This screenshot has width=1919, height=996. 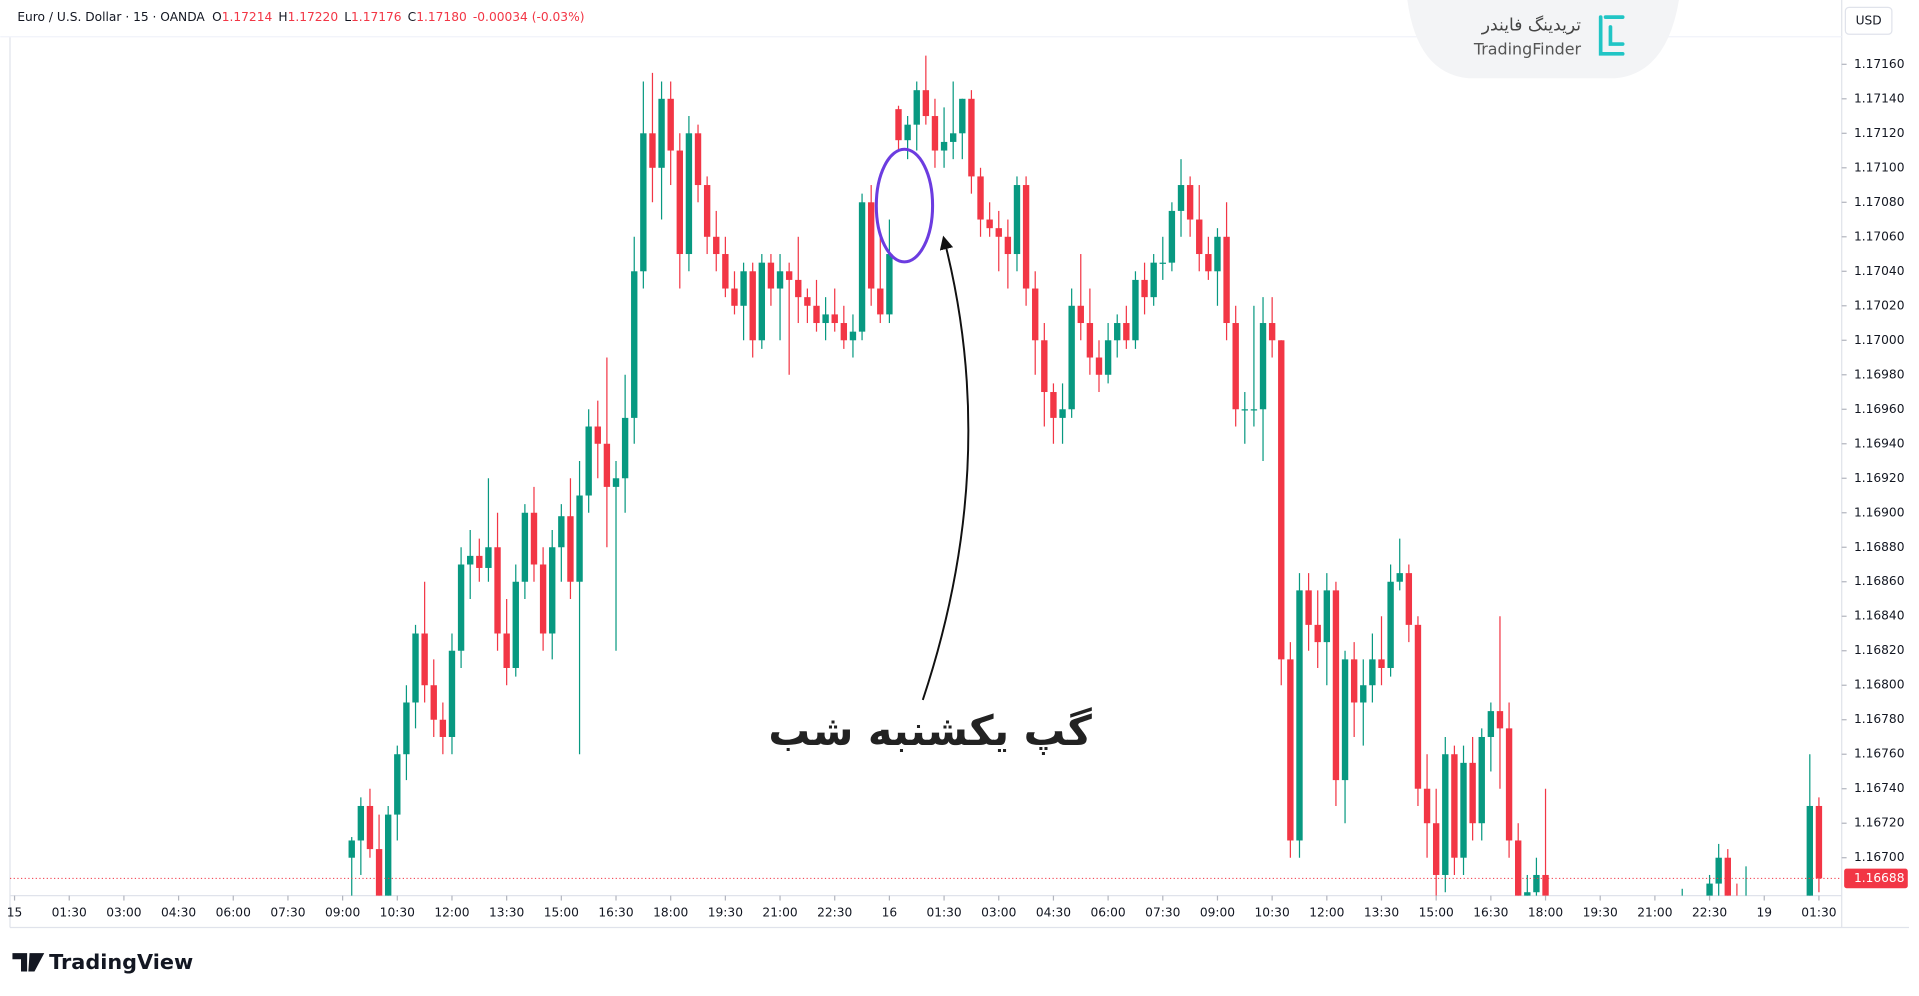 What do you see at coordinates (1879, 719) in the screenshot?
I see `y-tick-label: 1.16780` at bounding box center [1879, 719].